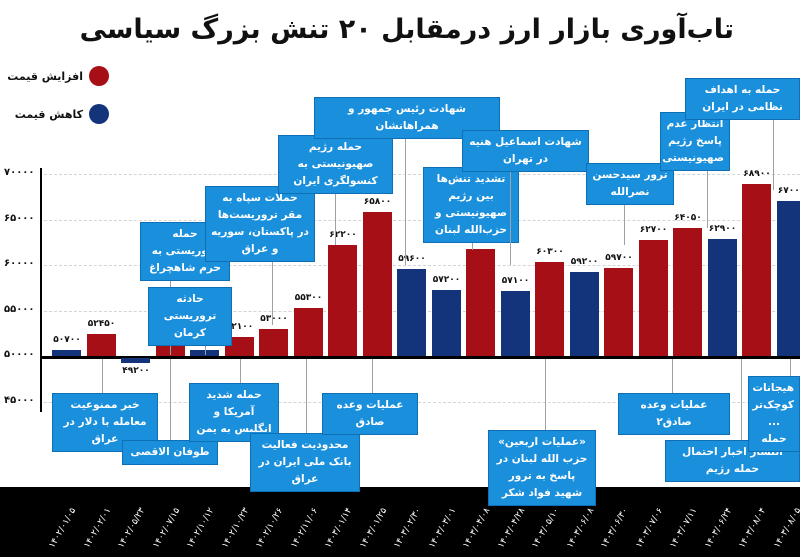 The height and width of the screenshot is (557, 800). What do you see at coordinates (335, 164) in the screenshot?
I see `event-annotation: حمله رژیم صهیونیستی به کنسولگری ایران` at bounding box center [335, 164].